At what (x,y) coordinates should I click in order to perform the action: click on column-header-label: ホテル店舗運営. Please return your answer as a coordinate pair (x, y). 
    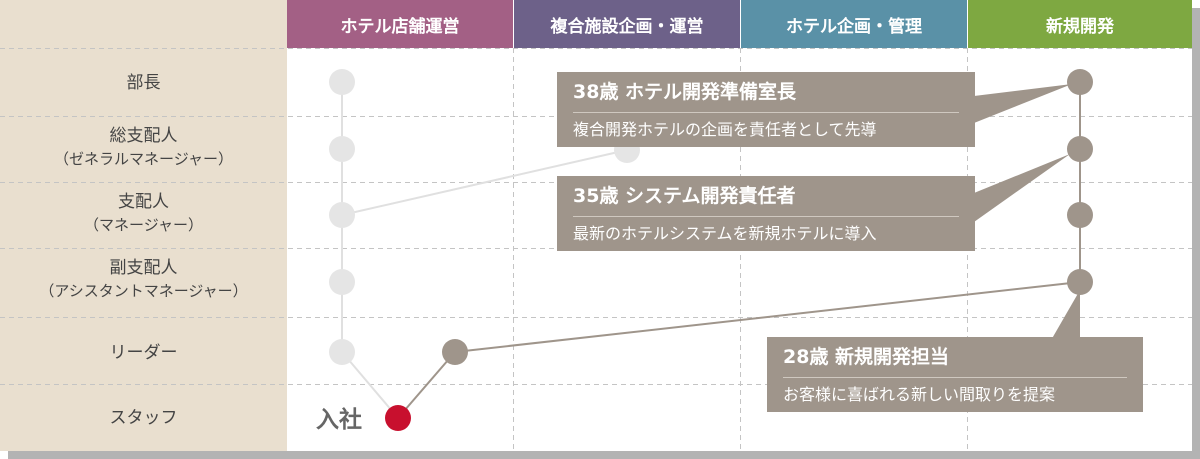
    Looking at the image, I should click on (400, 26).